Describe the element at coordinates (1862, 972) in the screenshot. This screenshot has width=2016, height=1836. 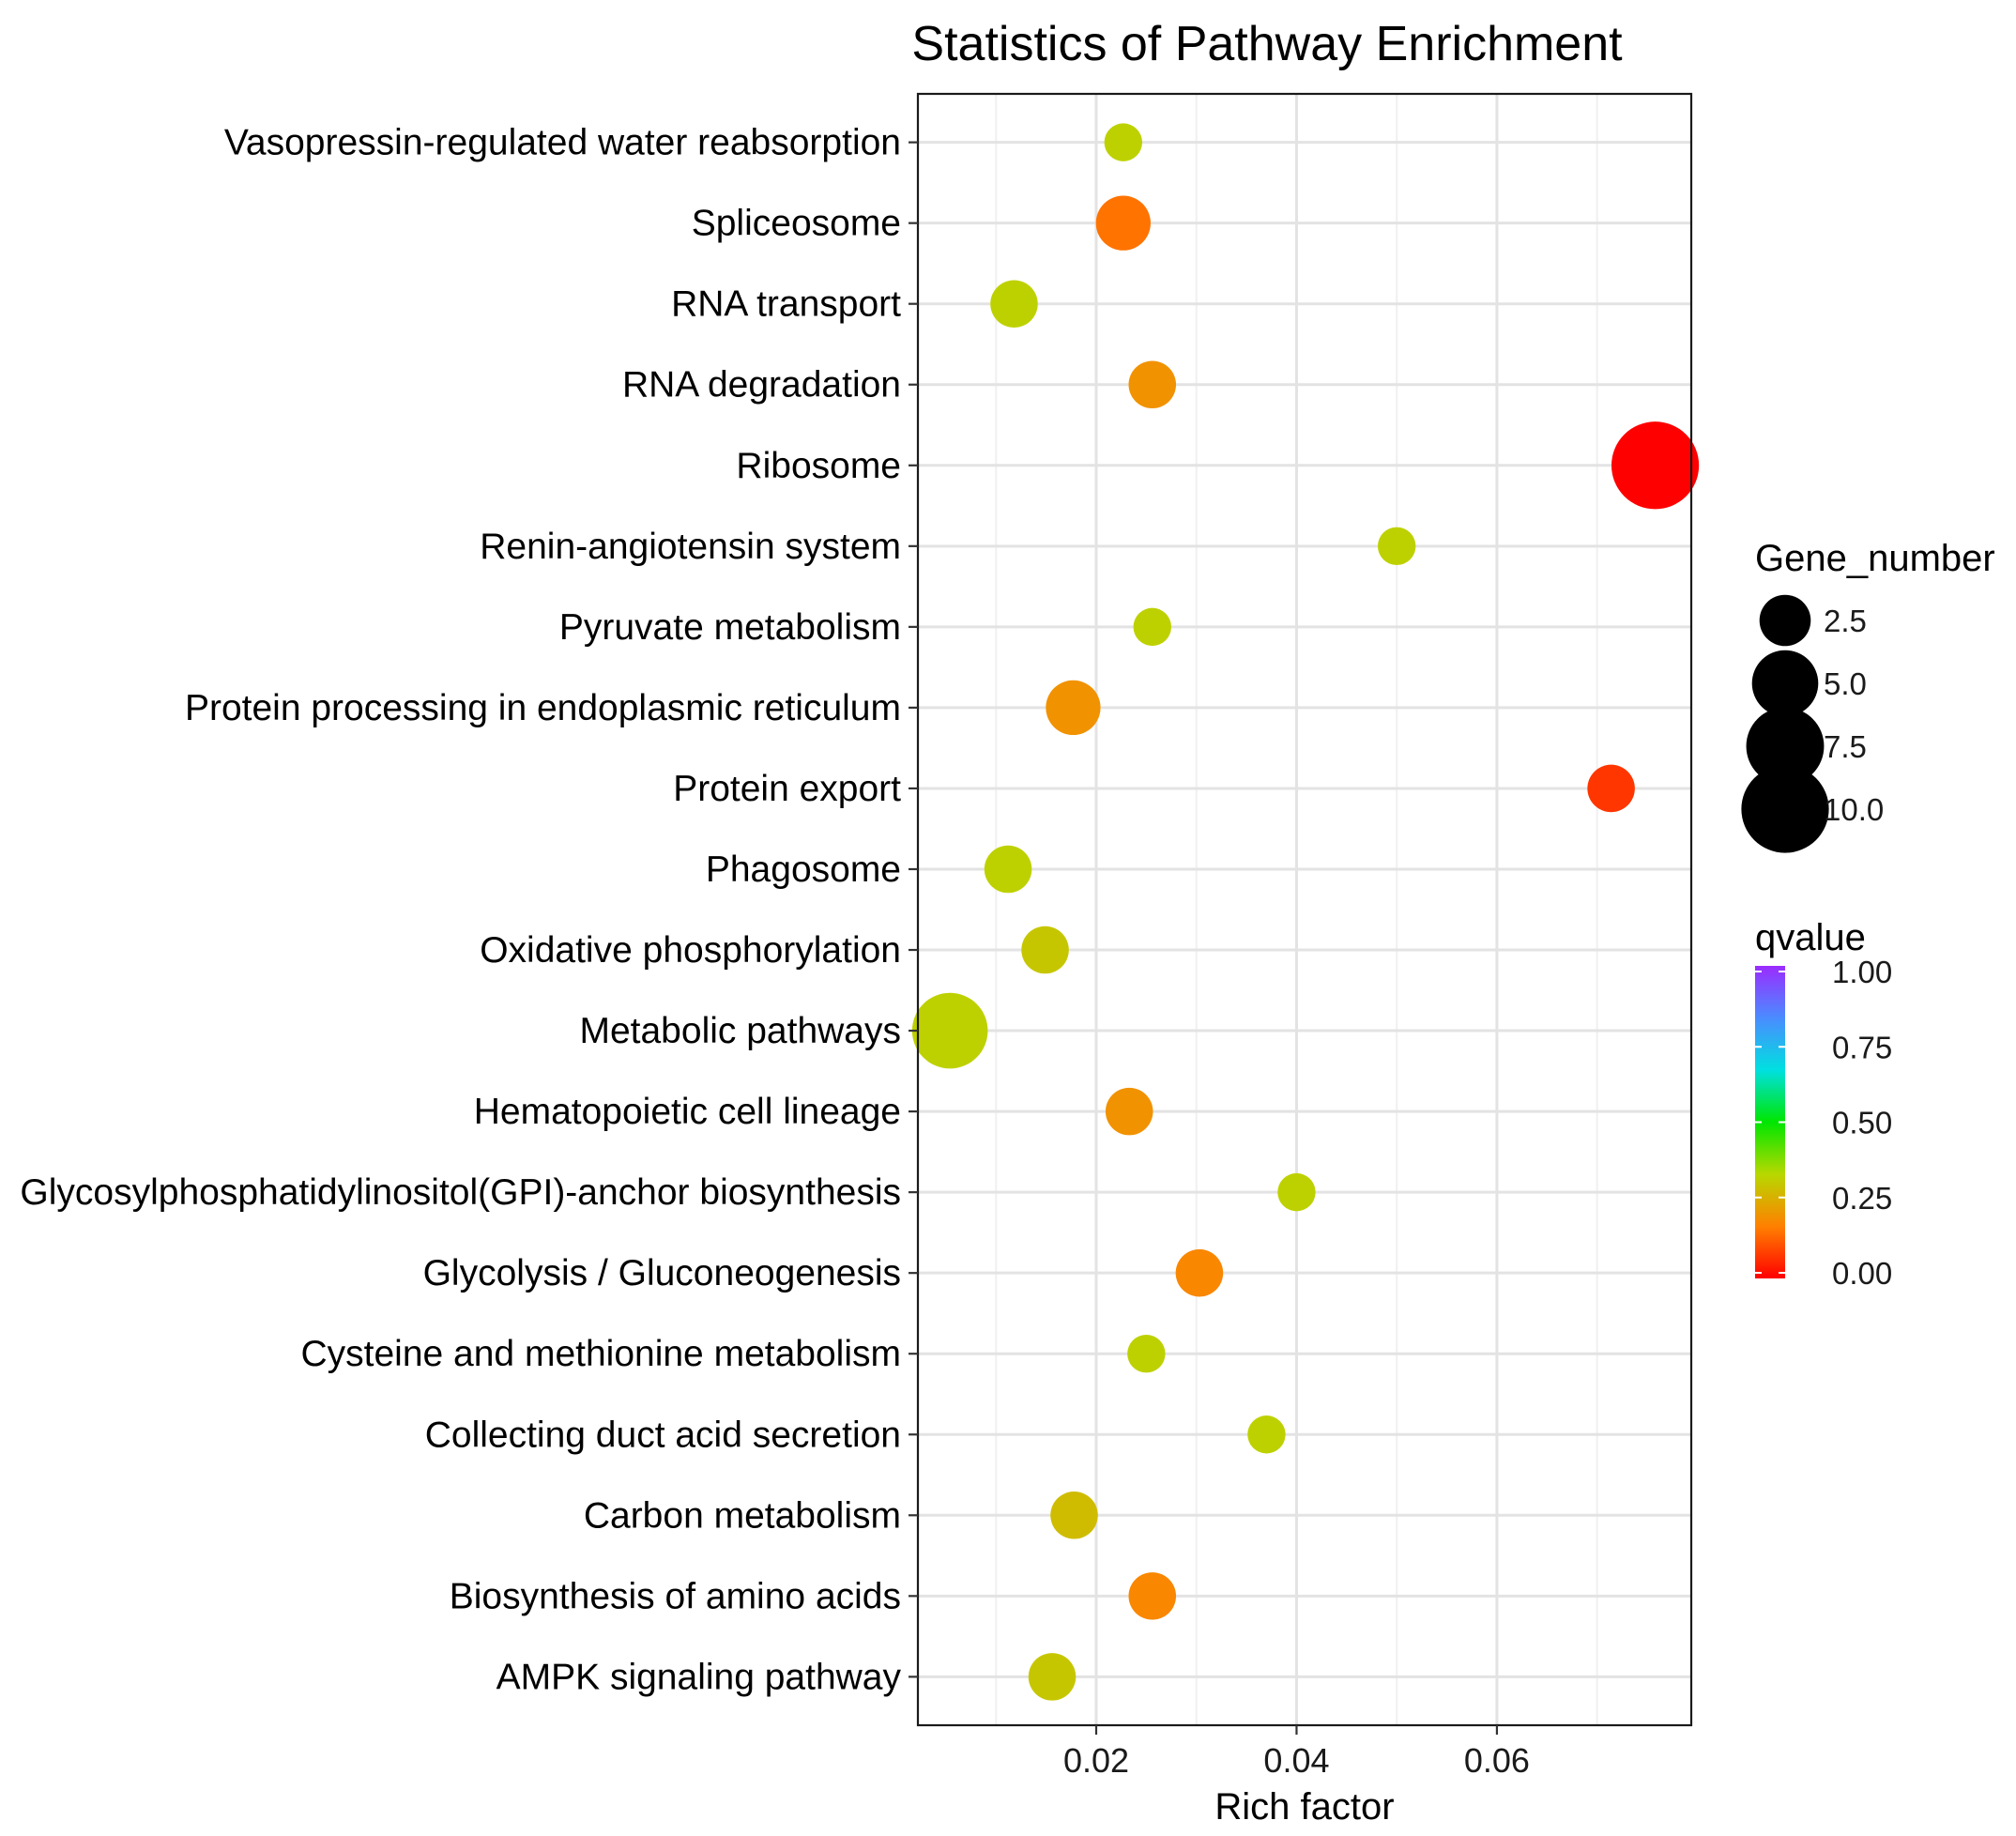
I see `qvalue-legend-label: 1.00` at that location.